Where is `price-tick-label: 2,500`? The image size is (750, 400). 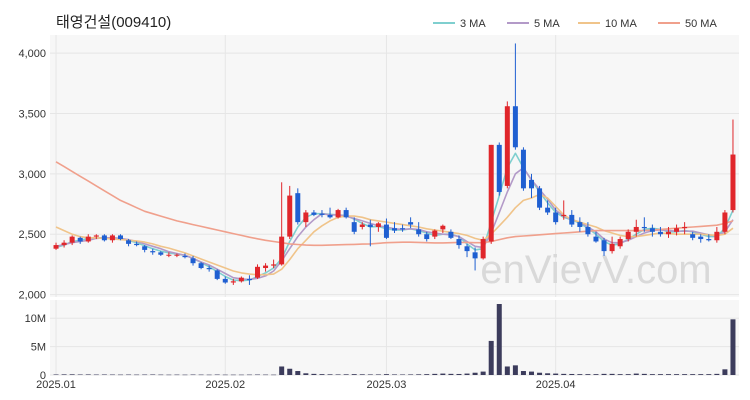 price-tick-label: 2,500 is located at coordinates (32, 235).